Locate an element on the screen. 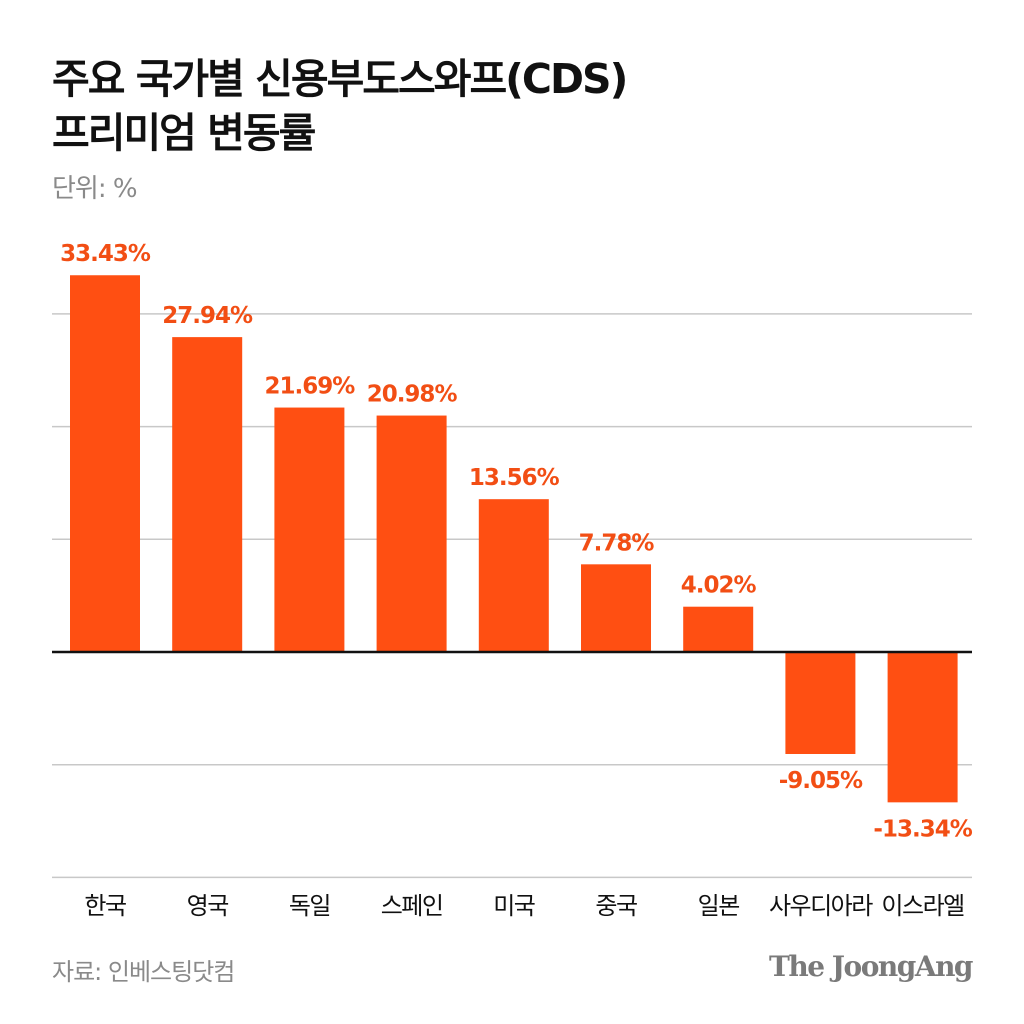  title-line-2: 프리미엄 변동률 is located at coordinates (184, 133).